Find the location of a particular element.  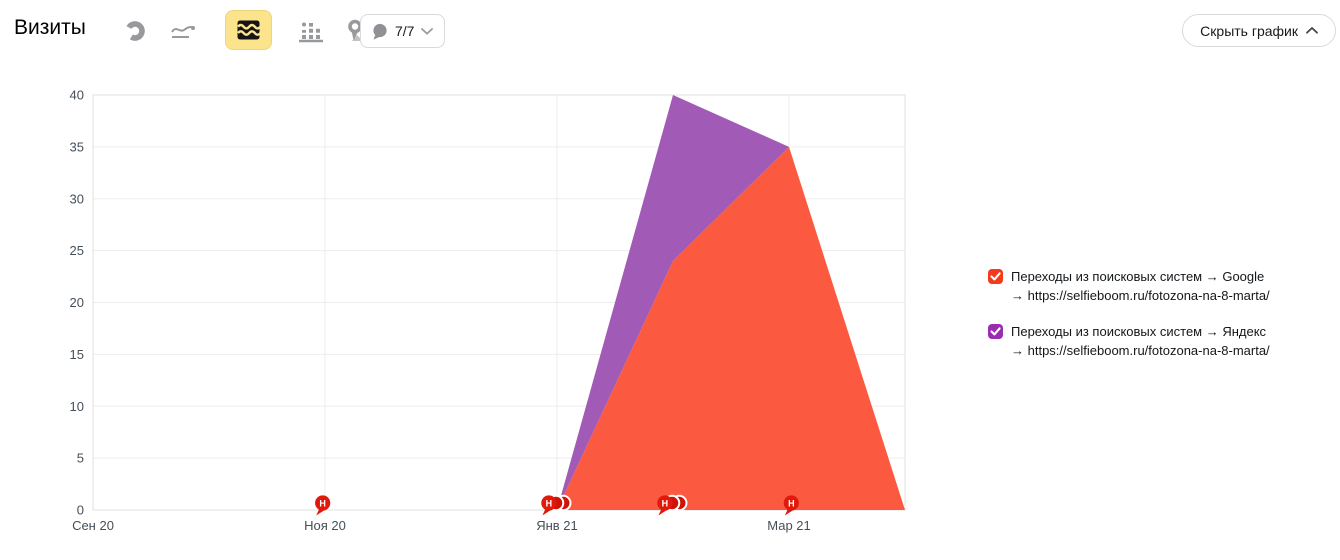

y-axis-label: 15 is located at coordinates (77, 354).